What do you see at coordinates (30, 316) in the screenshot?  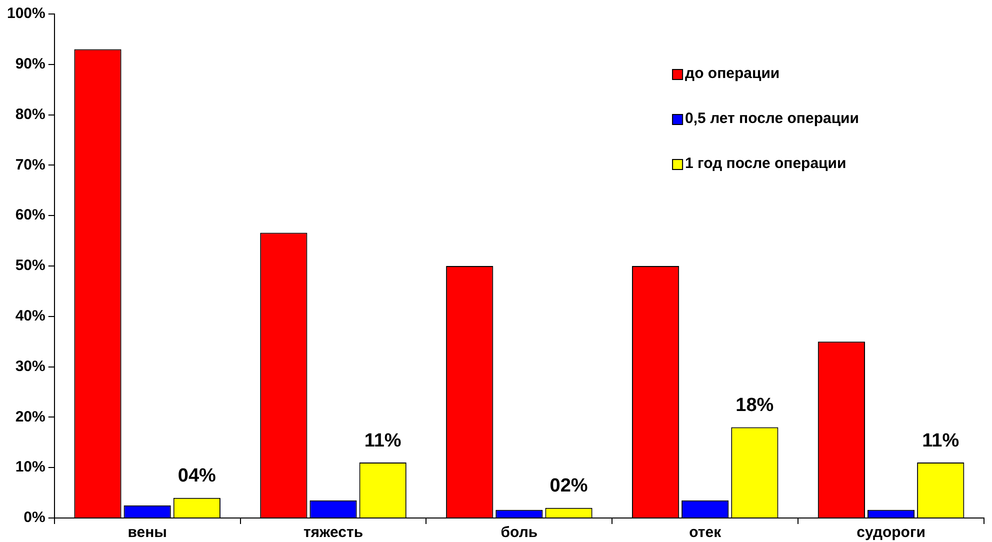 I see `y-tick-label: 40%` at bounding box center [30, 316].